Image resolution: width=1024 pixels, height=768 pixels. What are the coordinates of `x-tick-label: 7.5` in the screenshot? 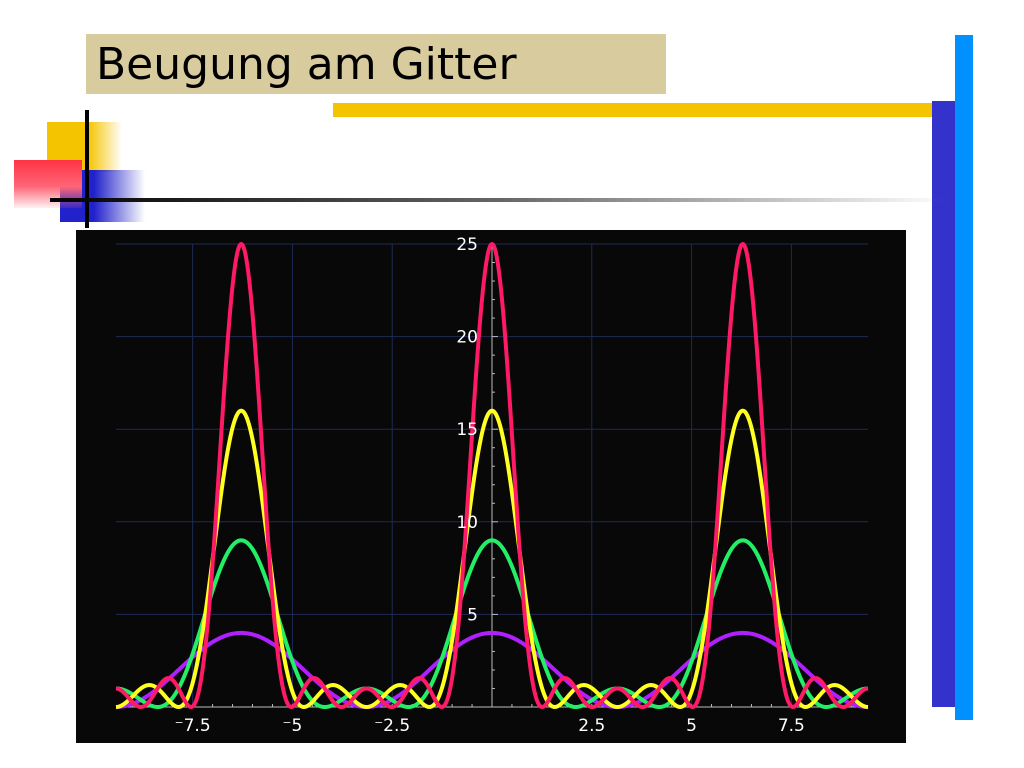 It's located at (791, 726).